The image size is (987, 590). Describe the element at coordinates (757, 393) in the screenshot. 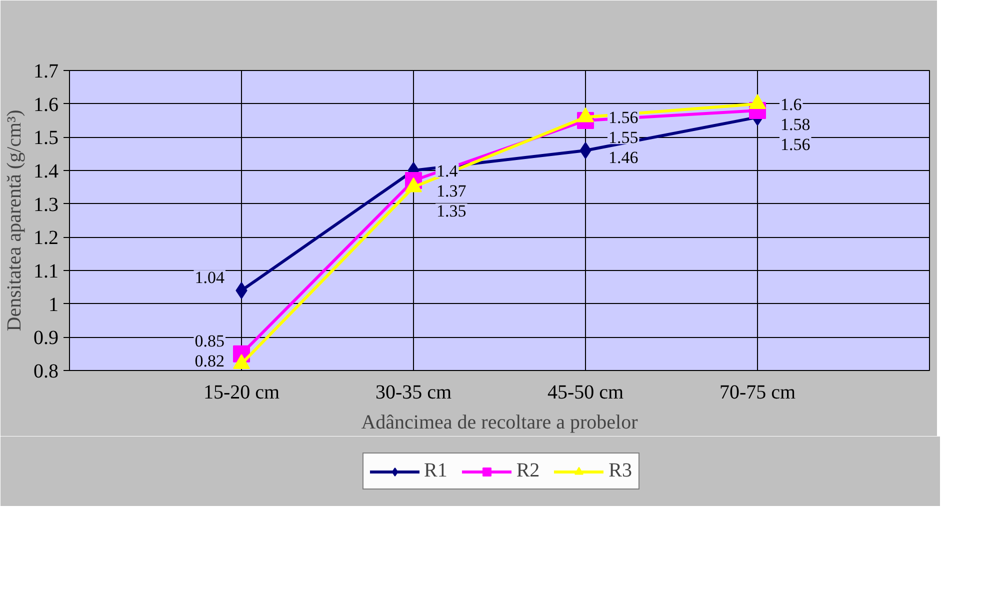

I see `x-tick-label: 70-75 cm` at that location.